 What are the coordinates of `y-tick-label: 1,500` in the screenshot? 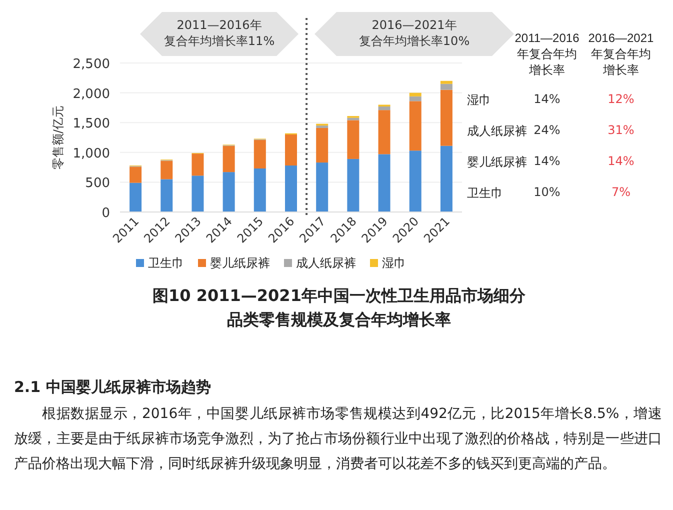 It's located at (91, 124).